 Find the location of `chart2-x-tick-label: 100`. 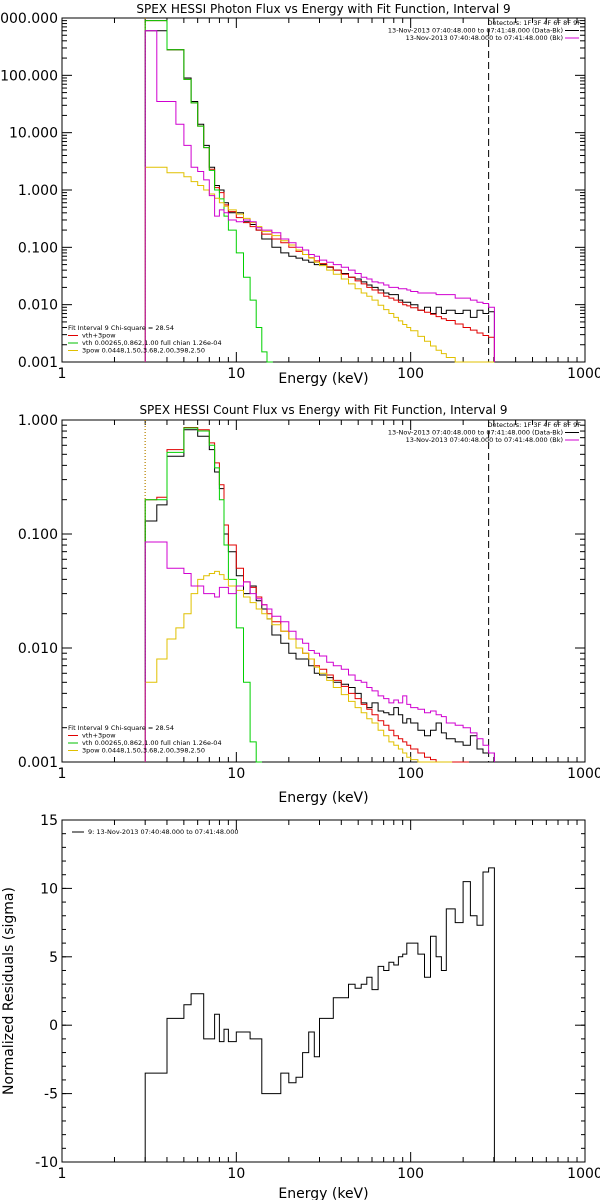

chart2-x-tick-label: 100 is located at coordinates (410, 774).